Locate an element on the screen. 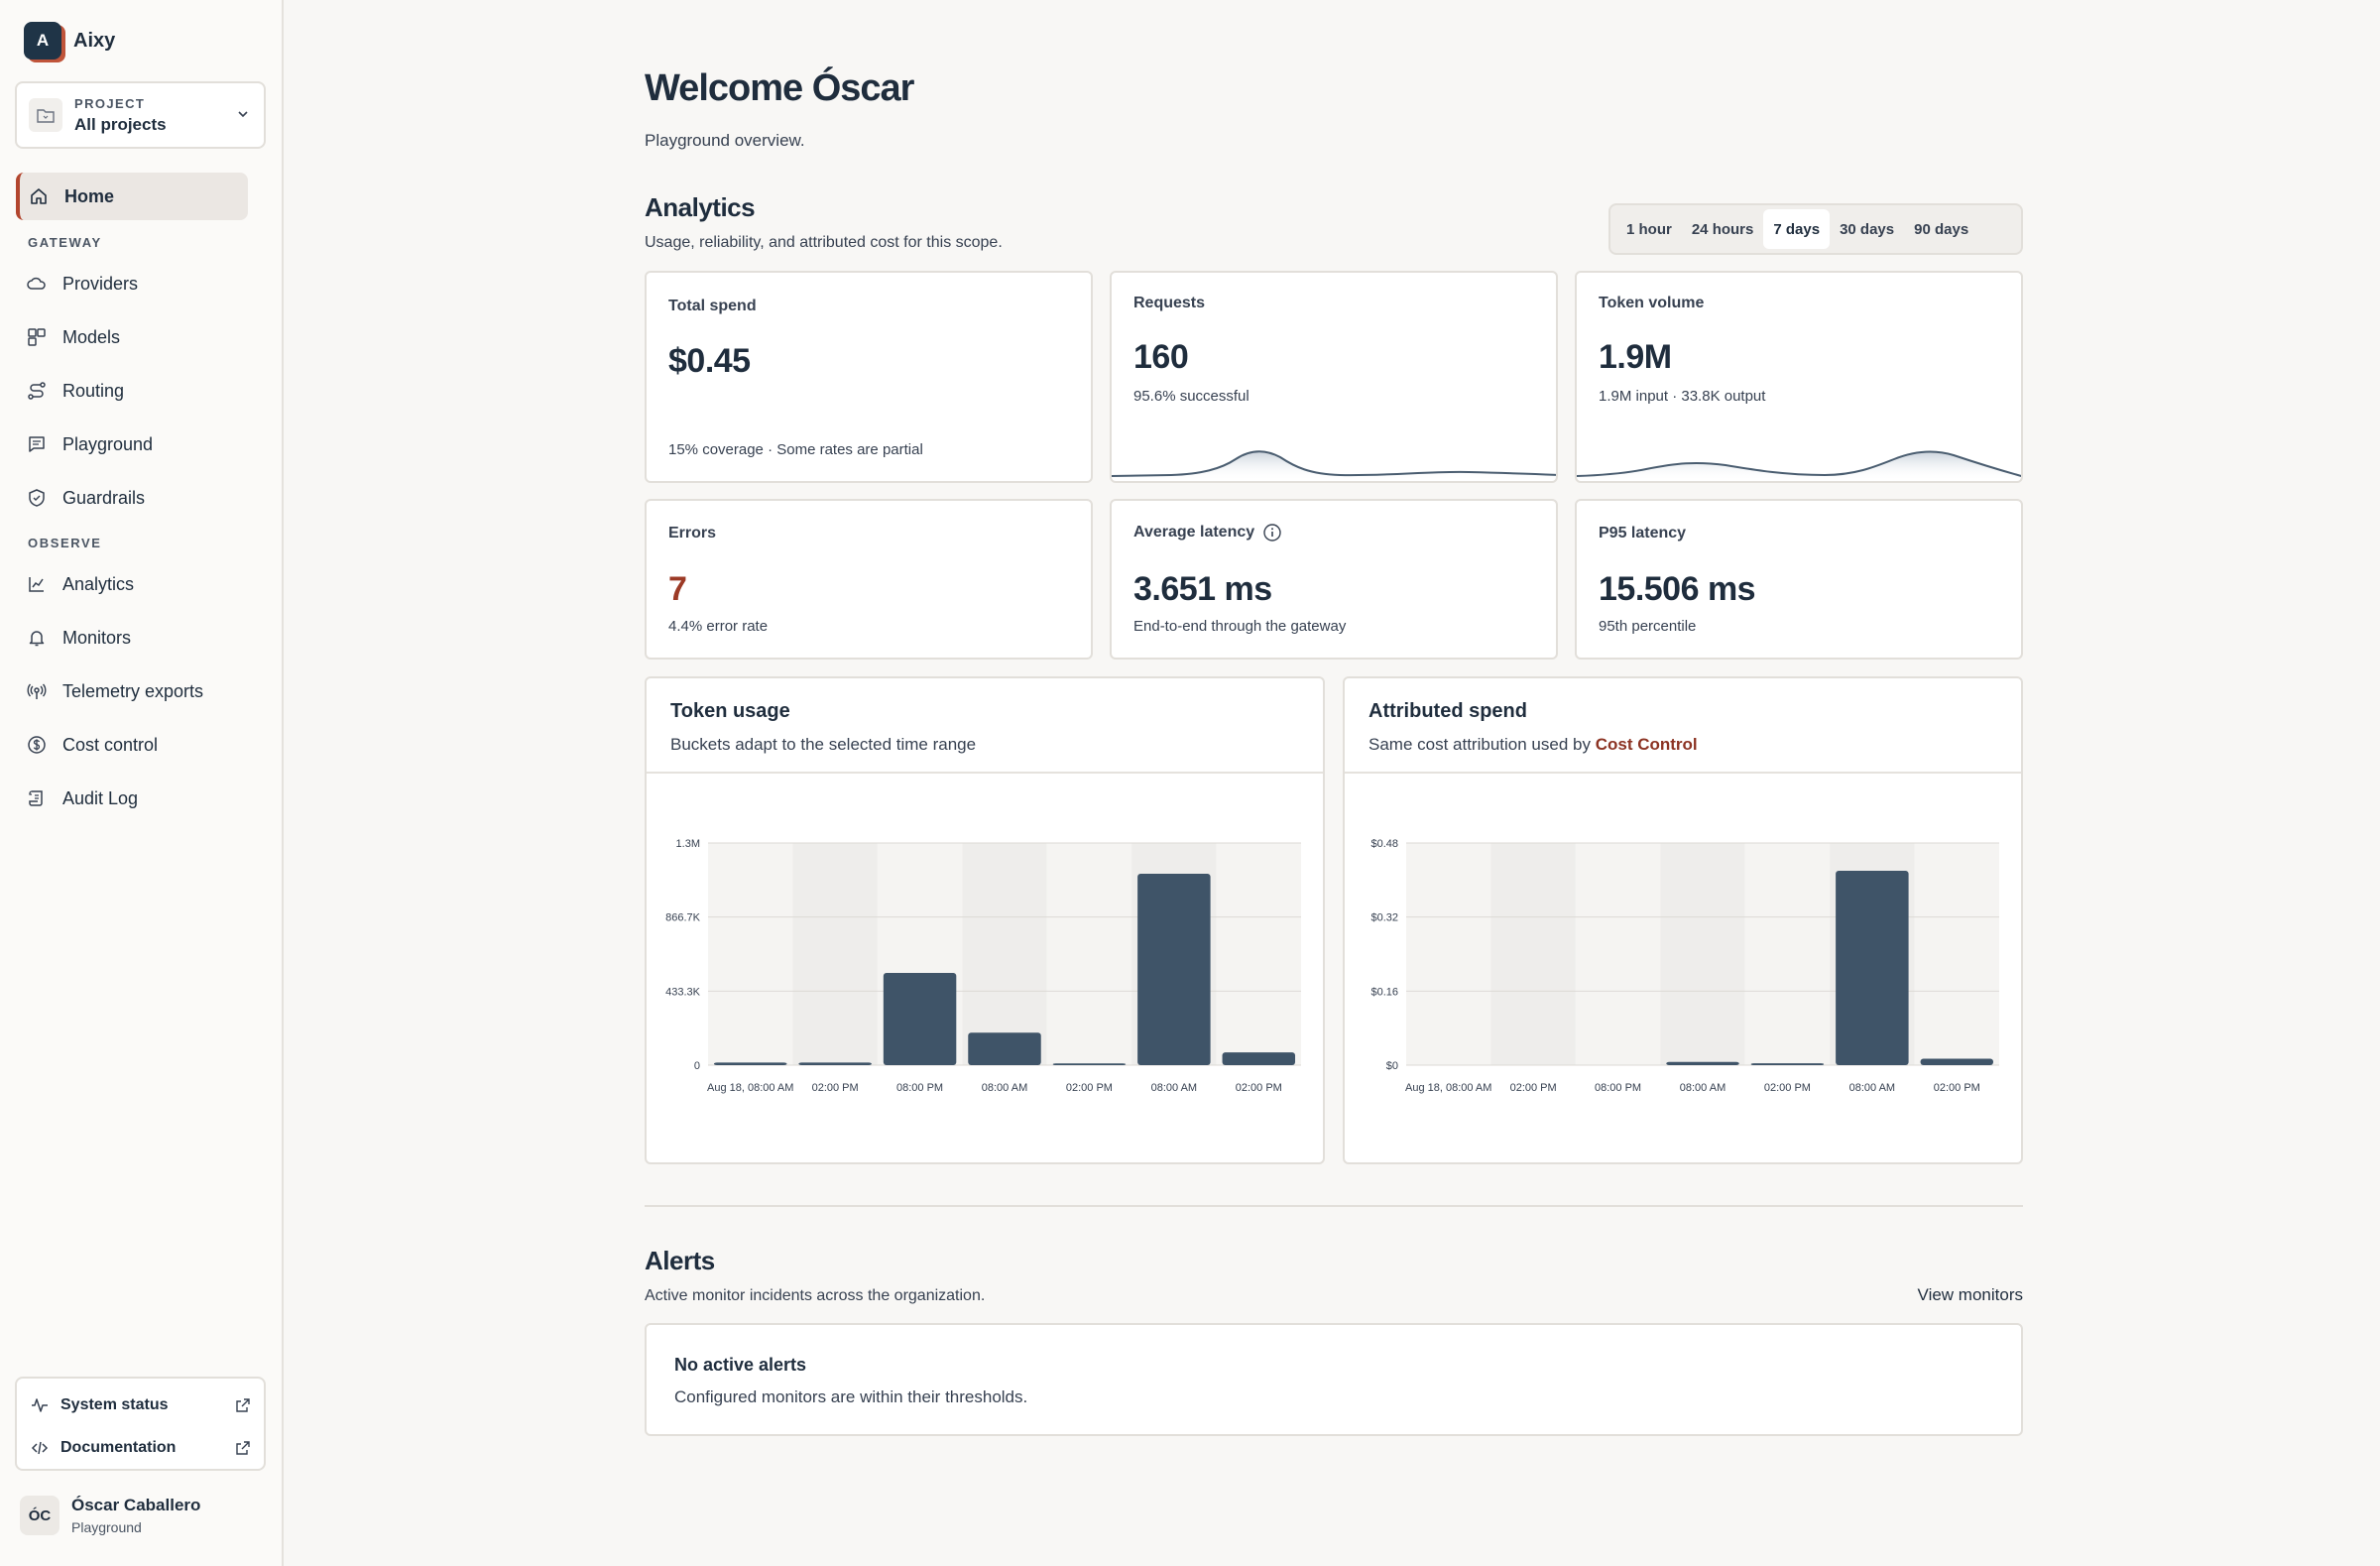 Image resolution: width=2380 pixels, height=1566 pixels. y-tick-label: 433.3K is located at coordinates (683, 992).